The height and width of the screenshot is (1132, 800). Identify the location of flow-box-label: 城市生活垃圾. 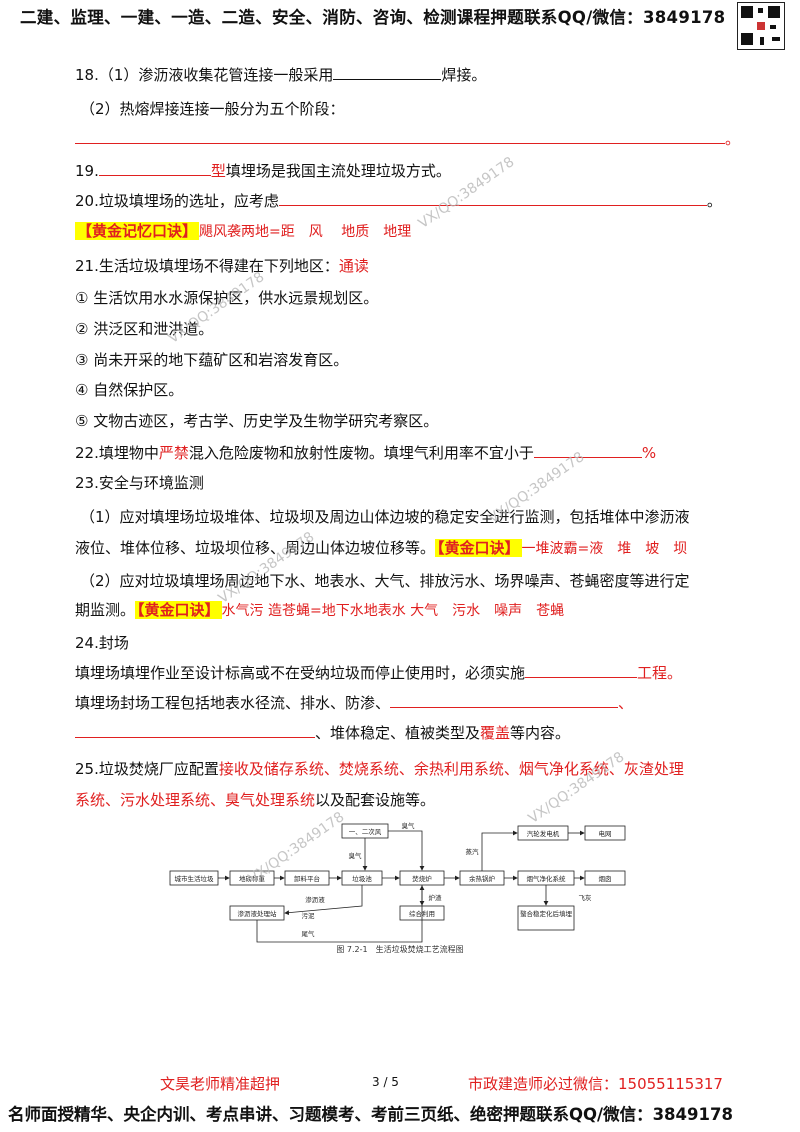
(195, 878).